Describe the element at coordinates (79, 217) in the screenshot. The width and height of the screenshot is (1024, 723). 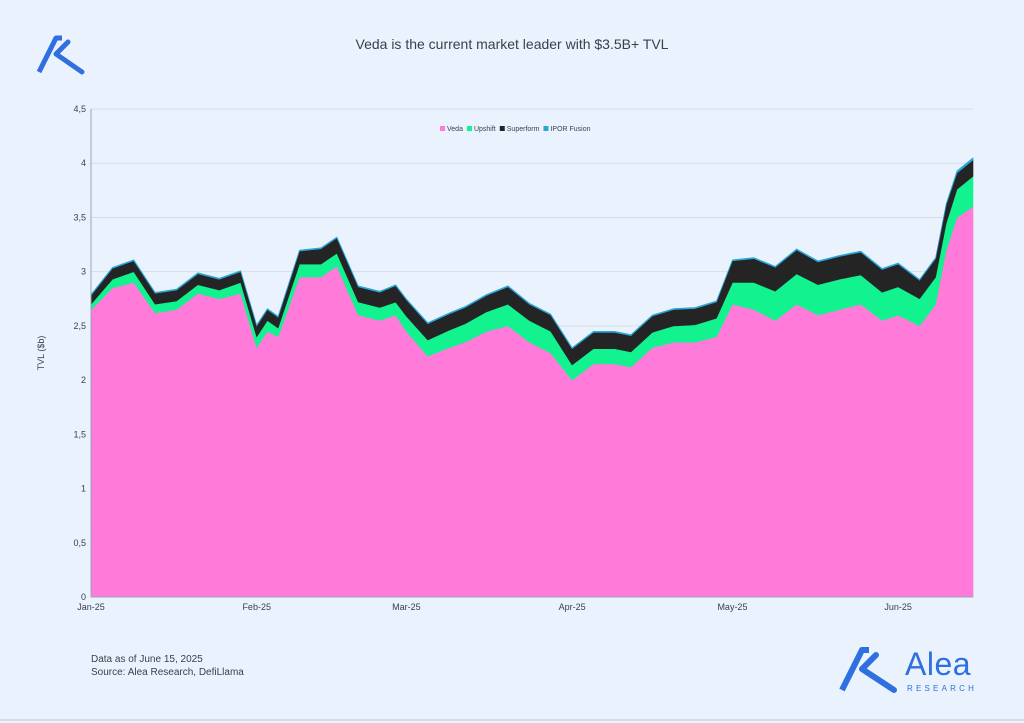
I see `y-tick-label: 3,5` at that location.